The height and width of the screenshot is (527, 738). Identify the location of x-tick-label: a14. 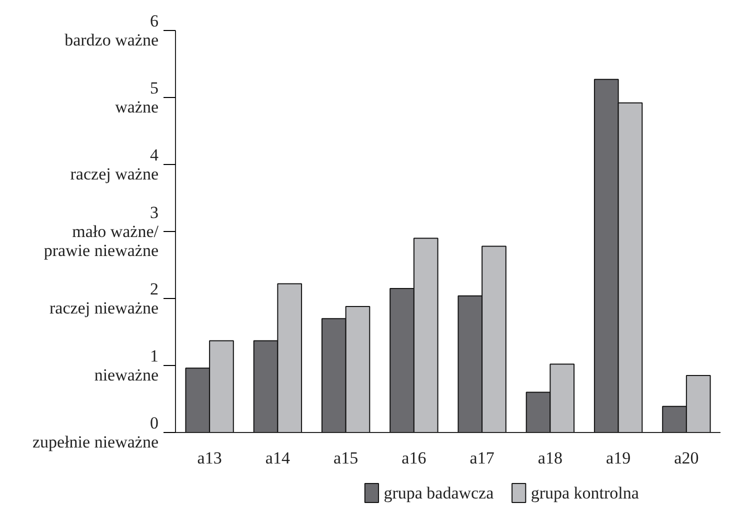
(277, 458).